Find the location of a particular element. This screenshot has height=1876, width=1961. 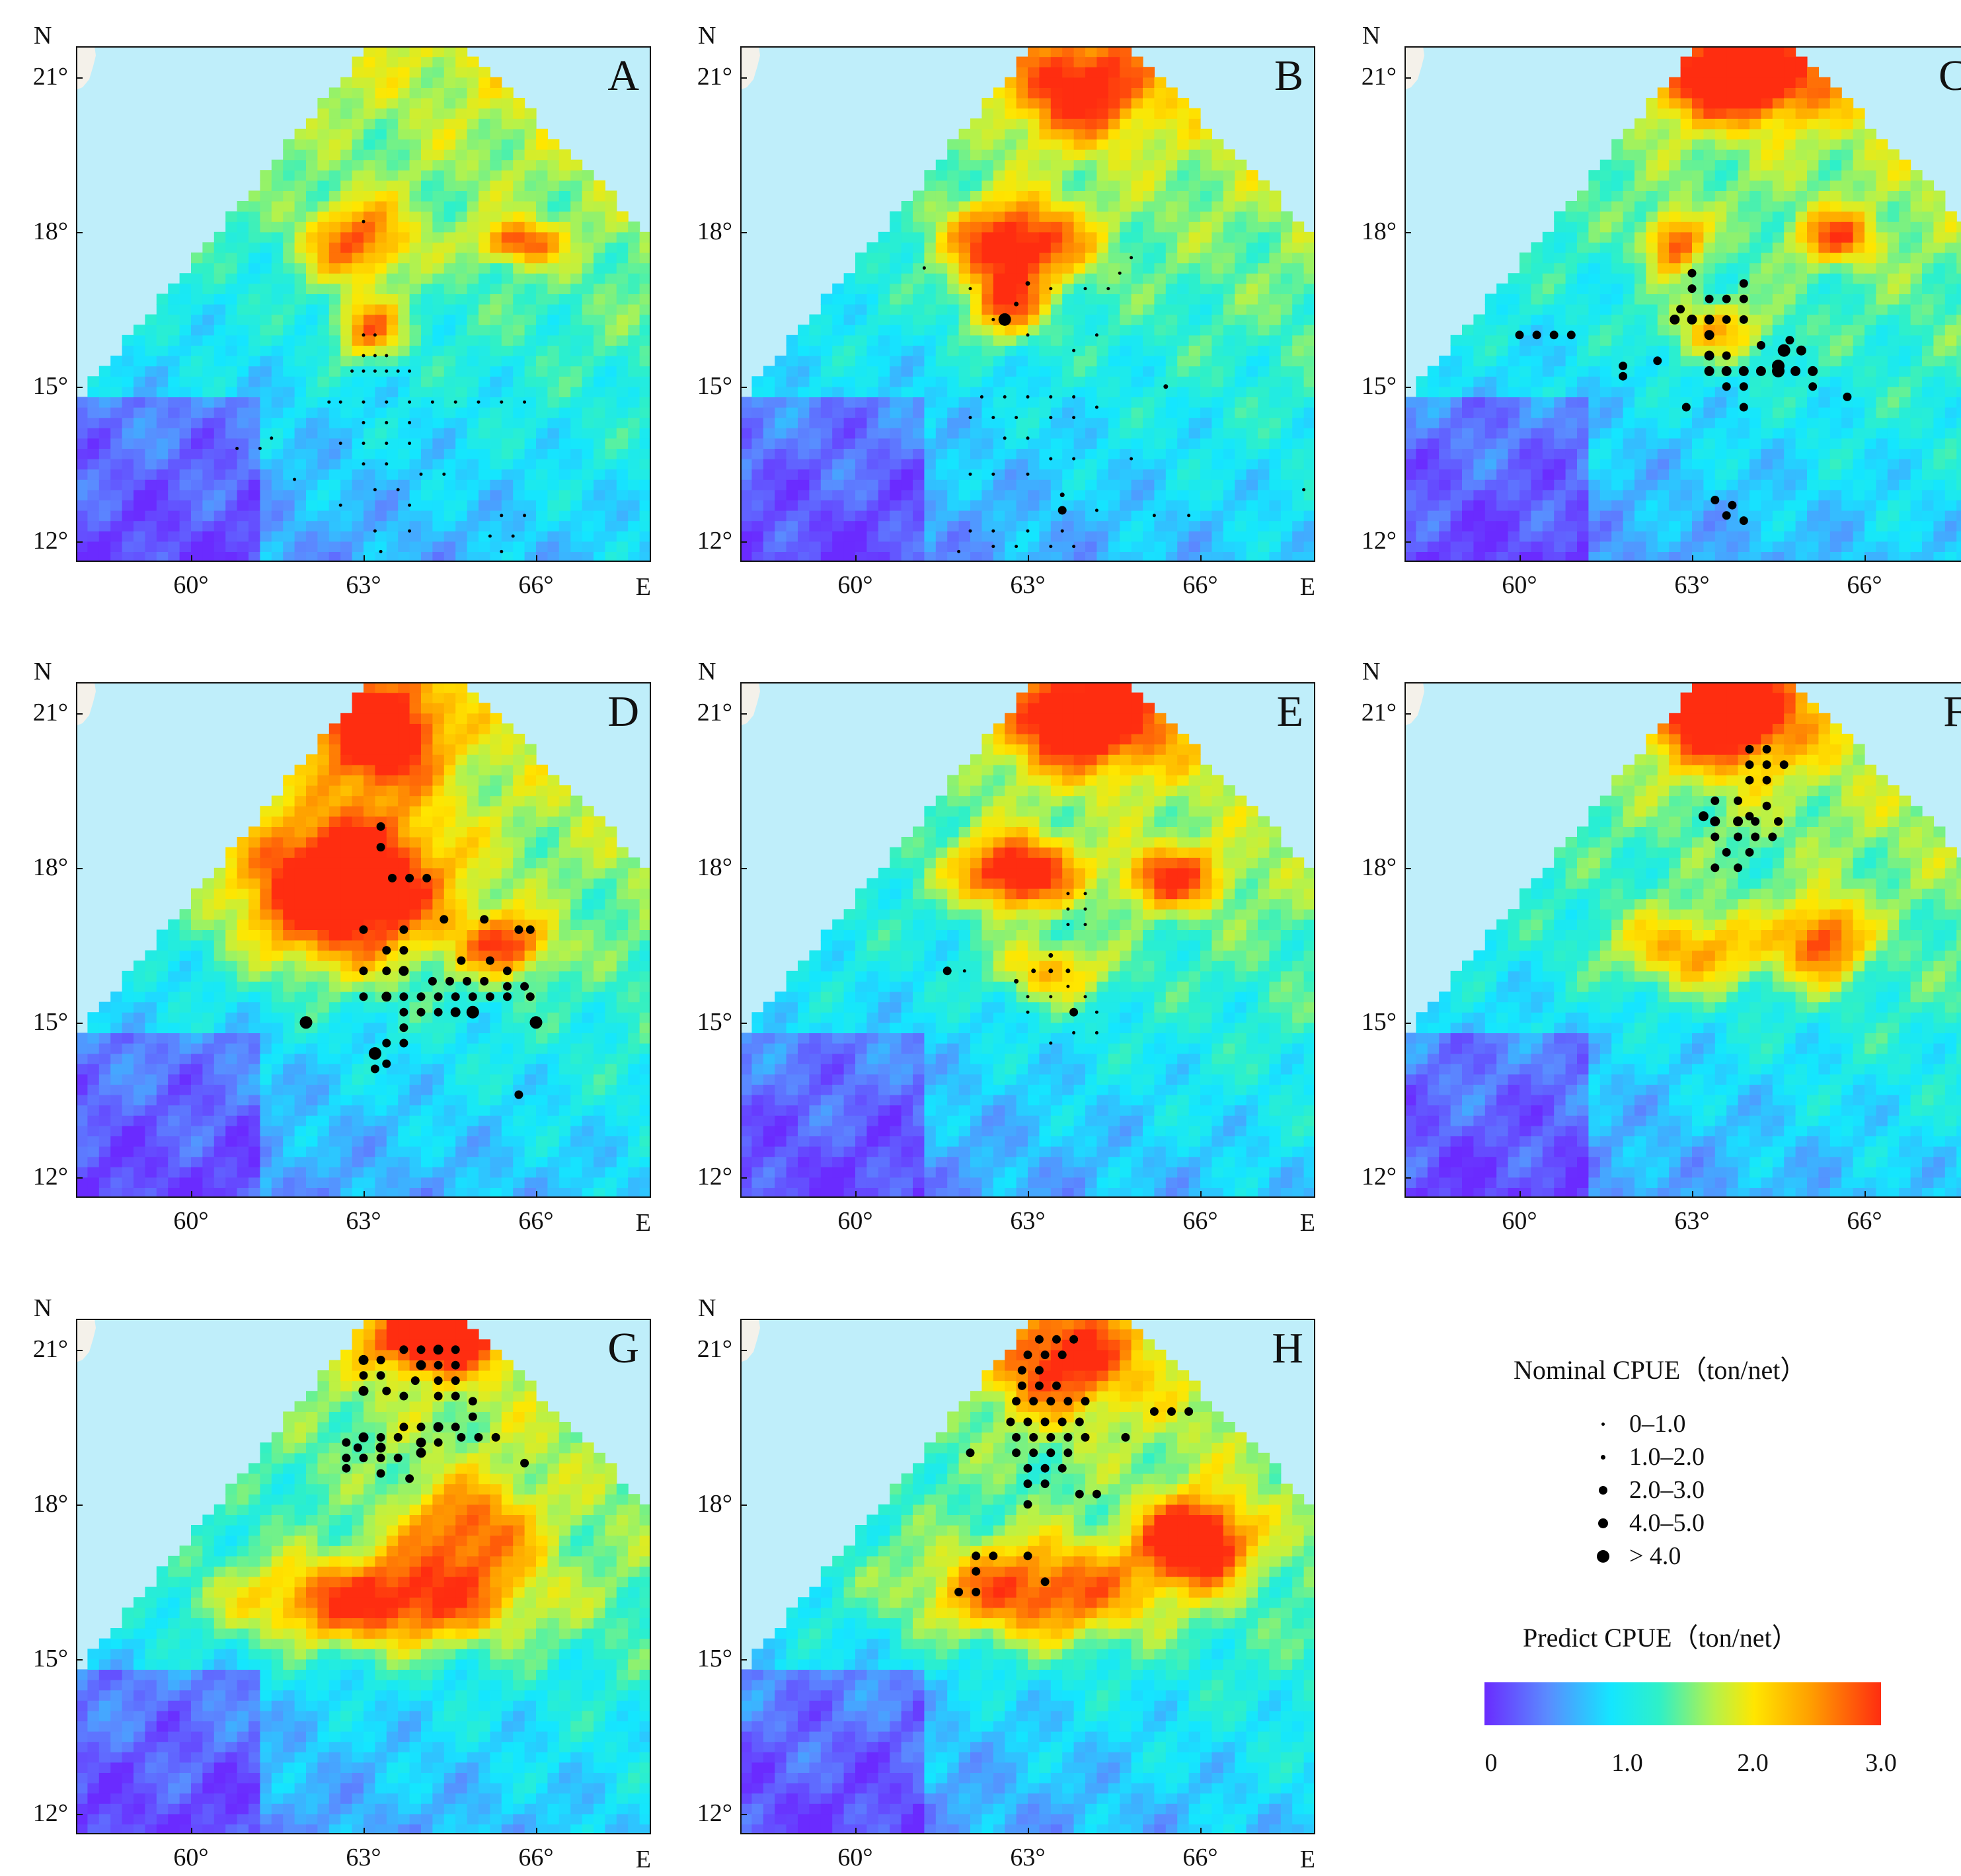

longitude-tick-label: 66° is located at coordinates (536, 1857).